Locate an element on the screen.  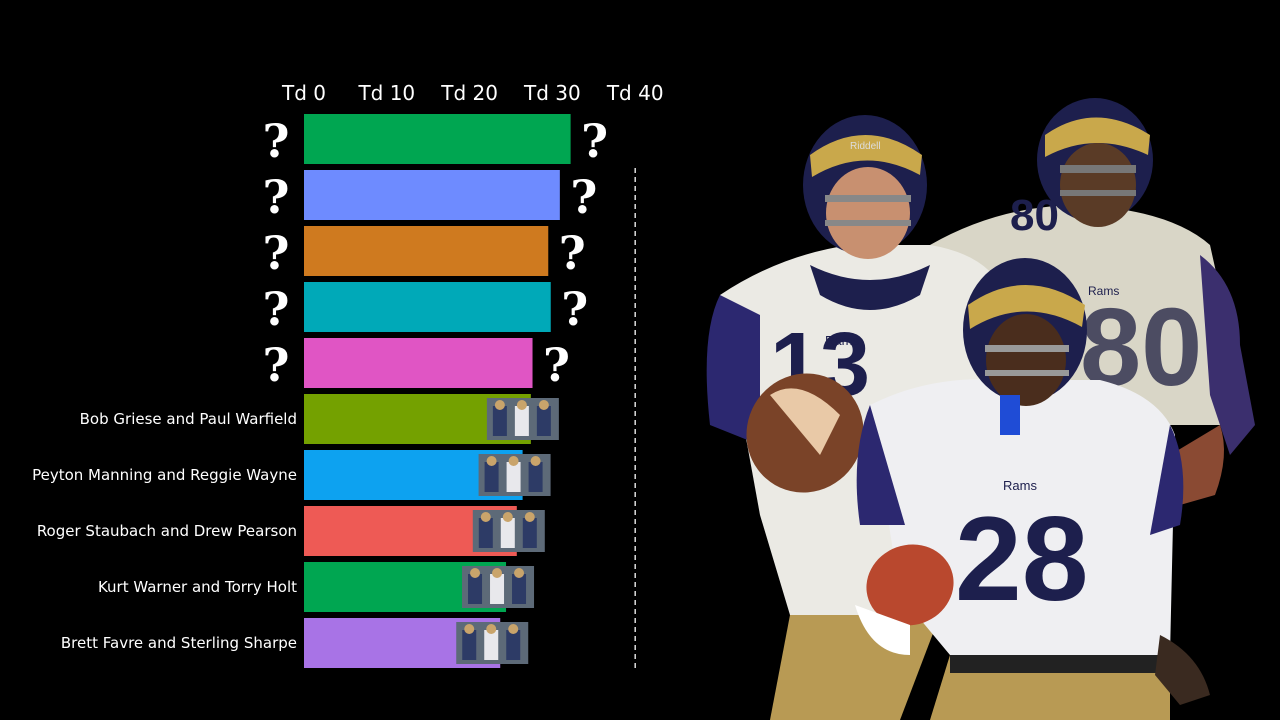
jersey-number-28: 28 is located at coordinates (1021, 559).